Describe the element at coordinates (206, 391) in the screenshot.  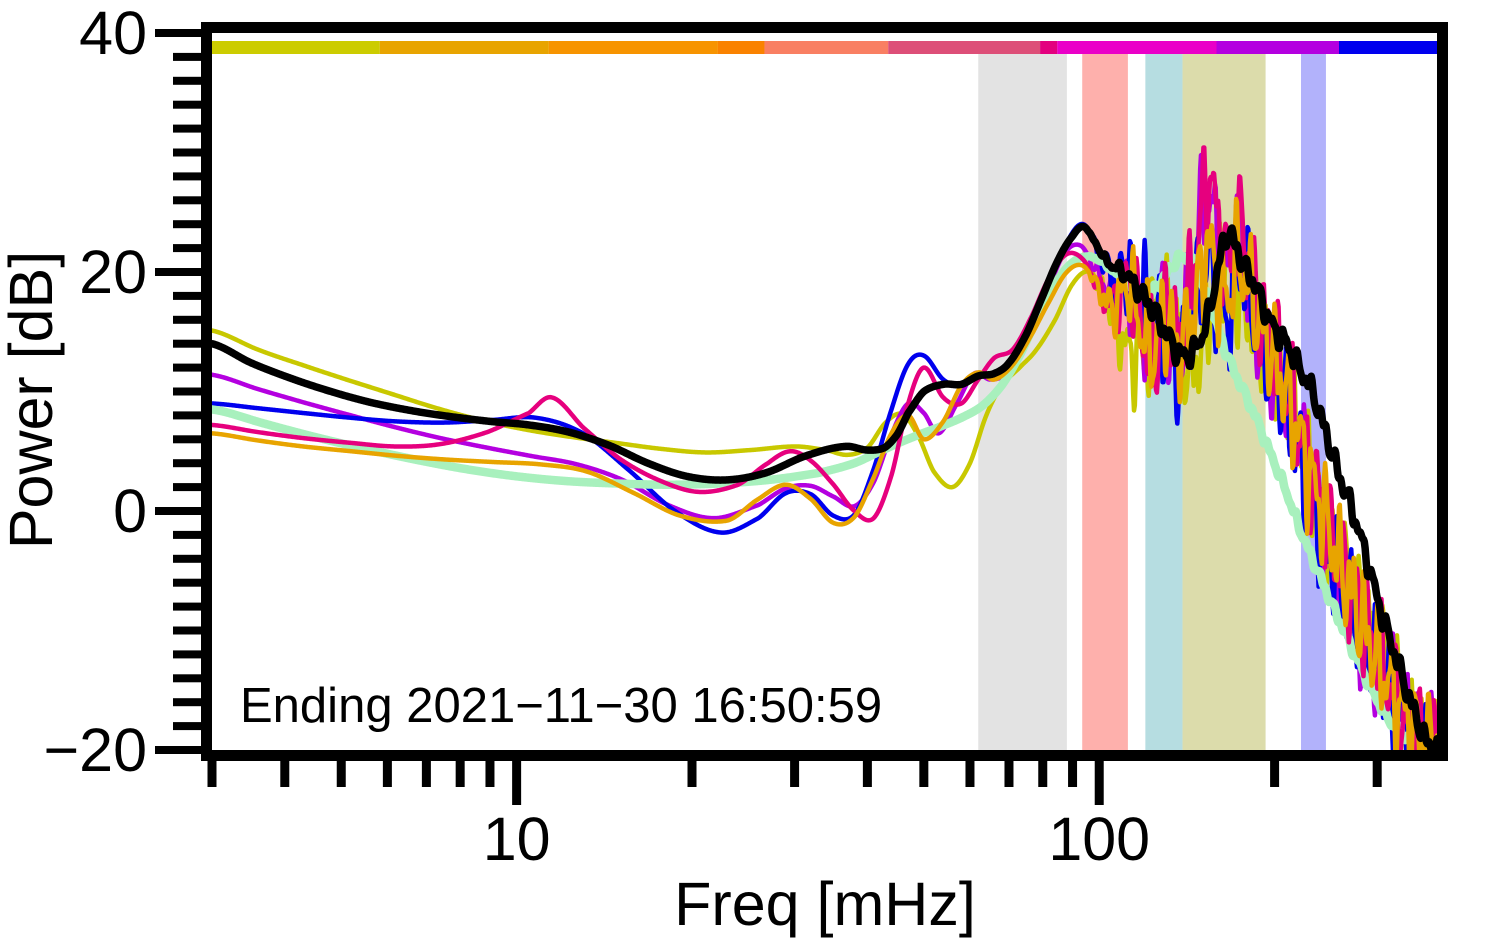
I see `frame-left` at that location.